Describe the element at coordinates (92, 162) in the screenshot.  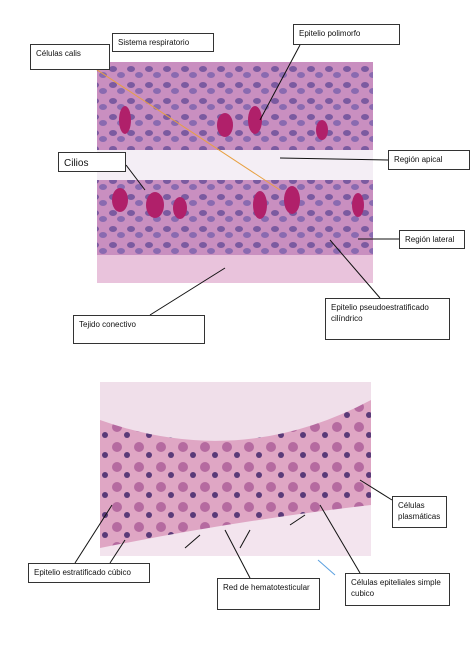
I see `label: Cilios` at that location.